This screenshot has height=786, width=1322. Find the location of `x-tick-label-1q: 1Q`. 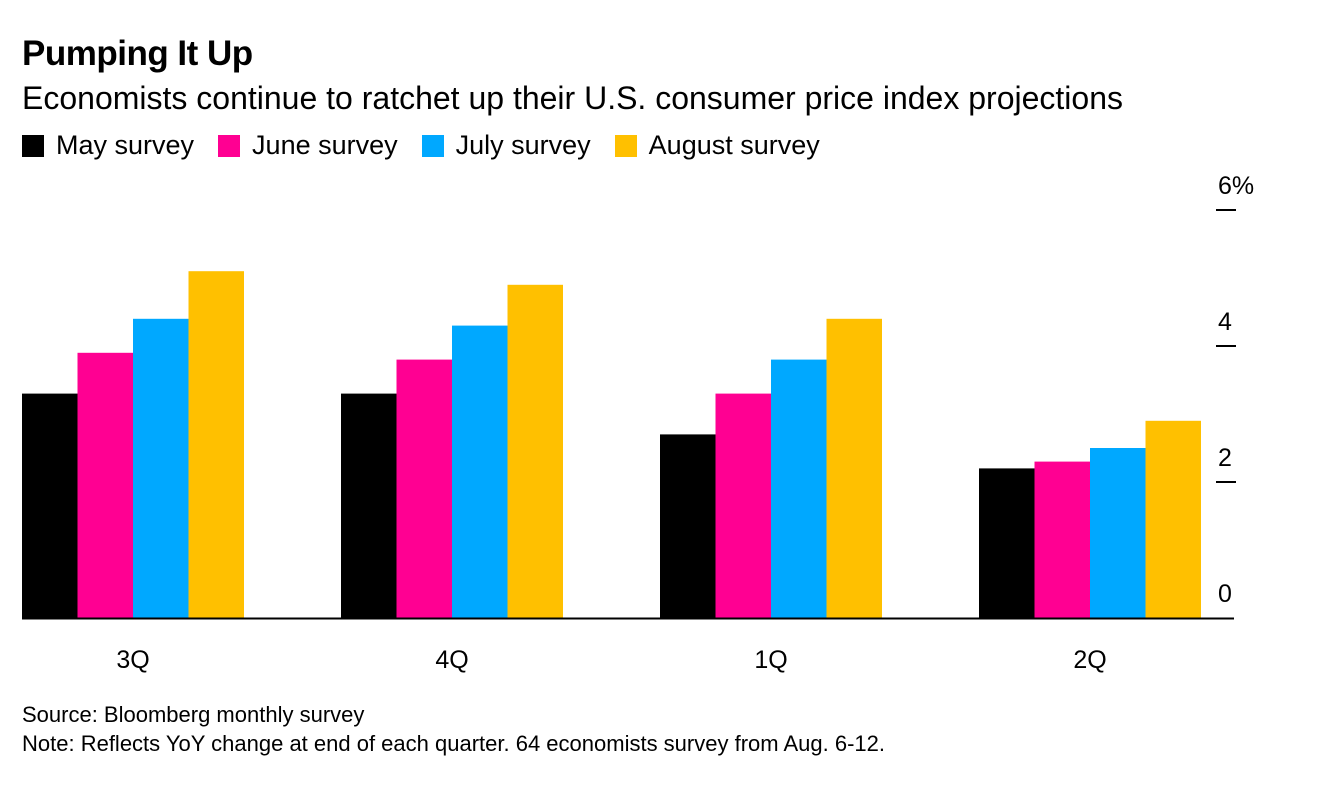

x-tick-label-1q: 1Q is located at coordinates (770, 660).